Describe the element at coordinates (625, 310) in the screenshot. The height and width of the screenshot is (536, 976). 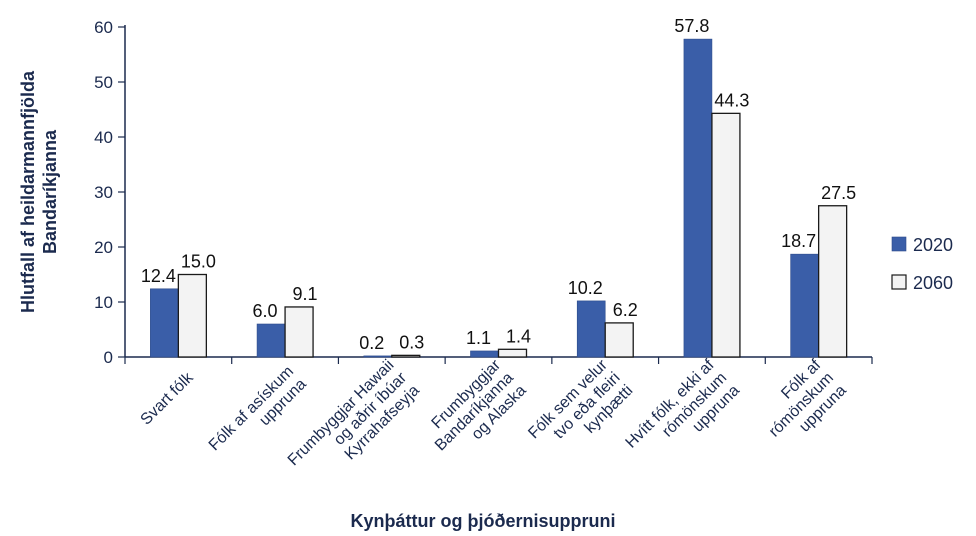
I see `data-label-2060: 6.2` at that location.